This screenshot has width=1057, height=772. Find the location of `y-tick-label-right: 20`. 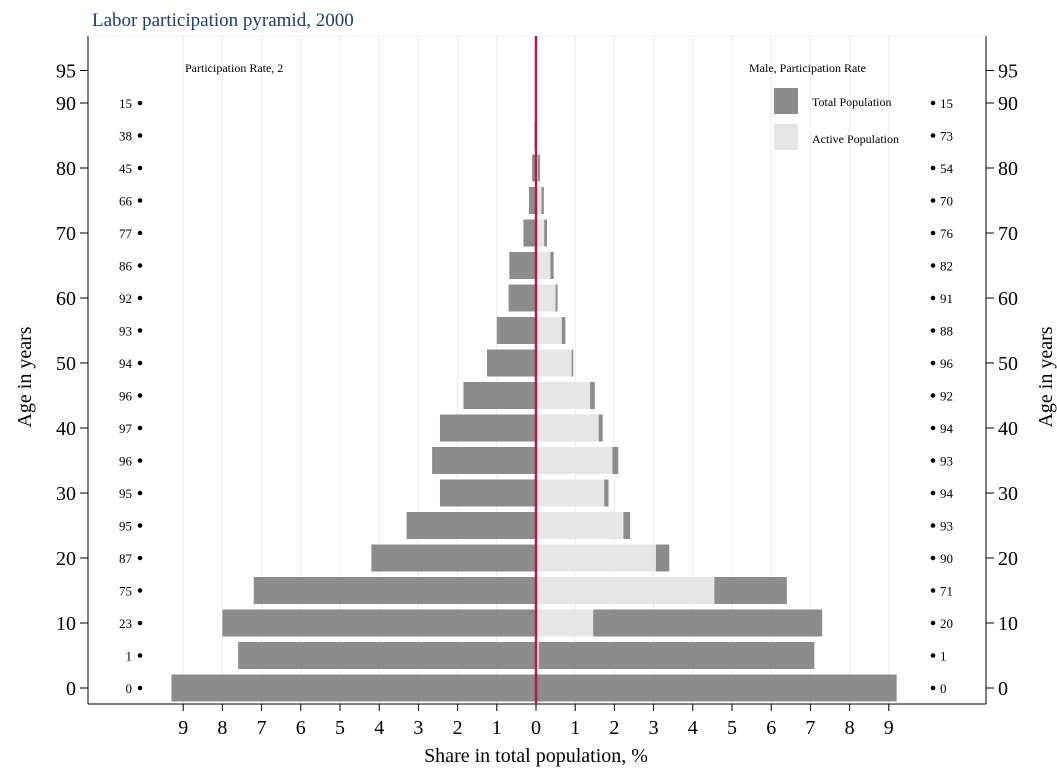

y-tick-label-right: 20 is located at coordinates (1008, 559).